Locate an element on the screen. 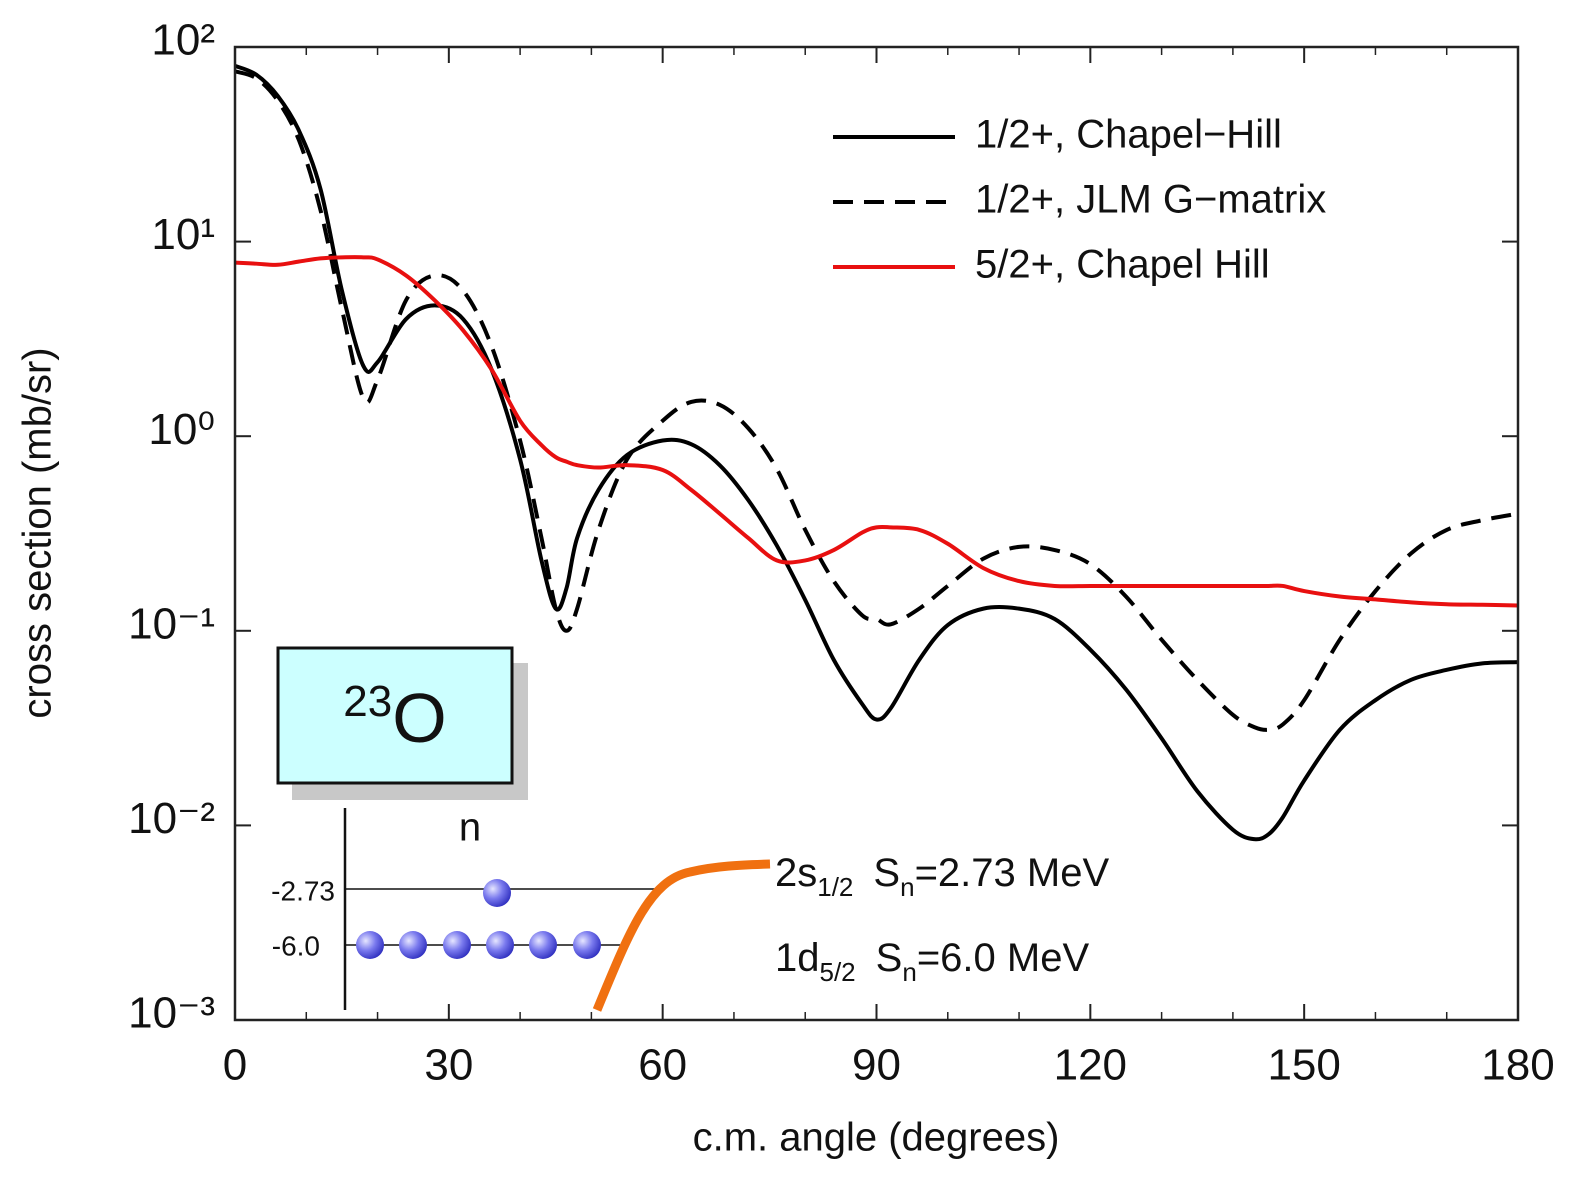 The width and height of the screenshot is (1596, 1186). sep-value: =2.73 MeV is located at coordinates (1012, 873).